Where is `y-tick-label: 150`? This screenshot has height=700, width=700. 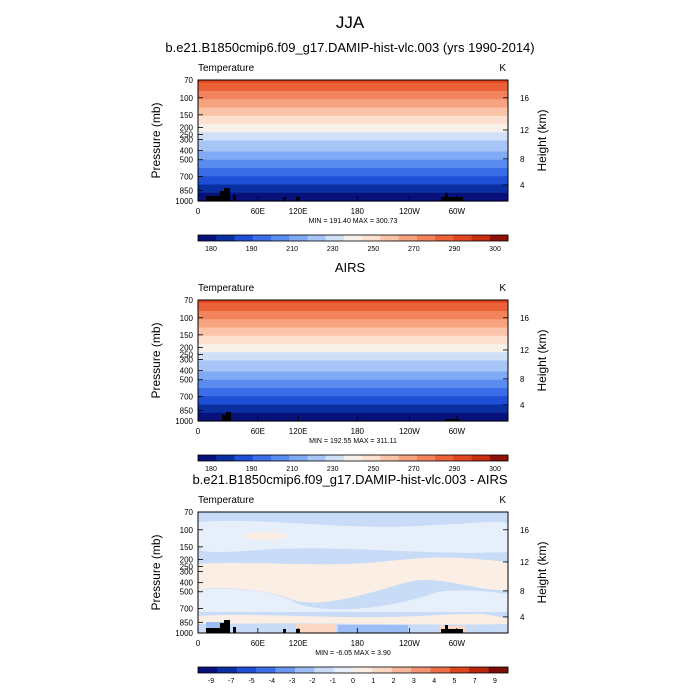
y-tick-label: 150 is located at coordinates (187, 335).